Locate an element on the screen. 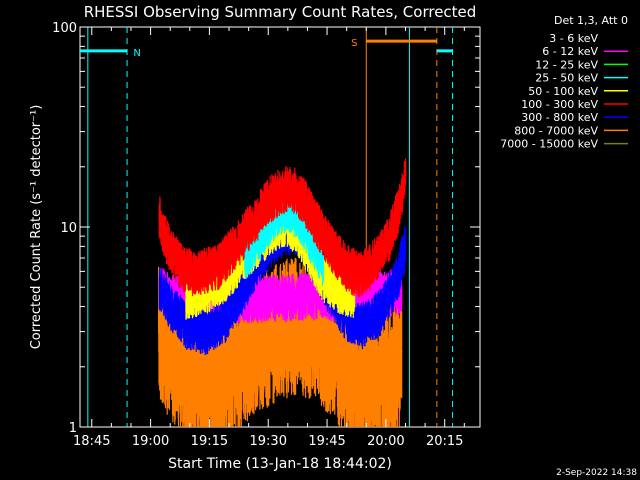  x-tick-label: 19:30 is located at coordinates (268, 441).